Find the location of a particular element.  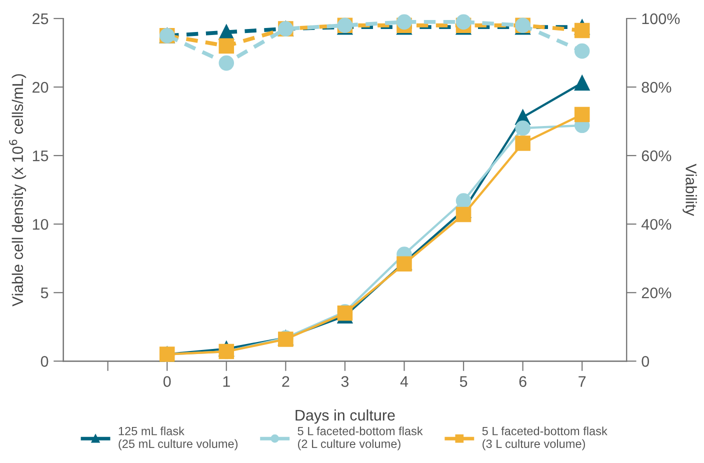

y-tick-label: 25 is located at coordinates (40, 18).